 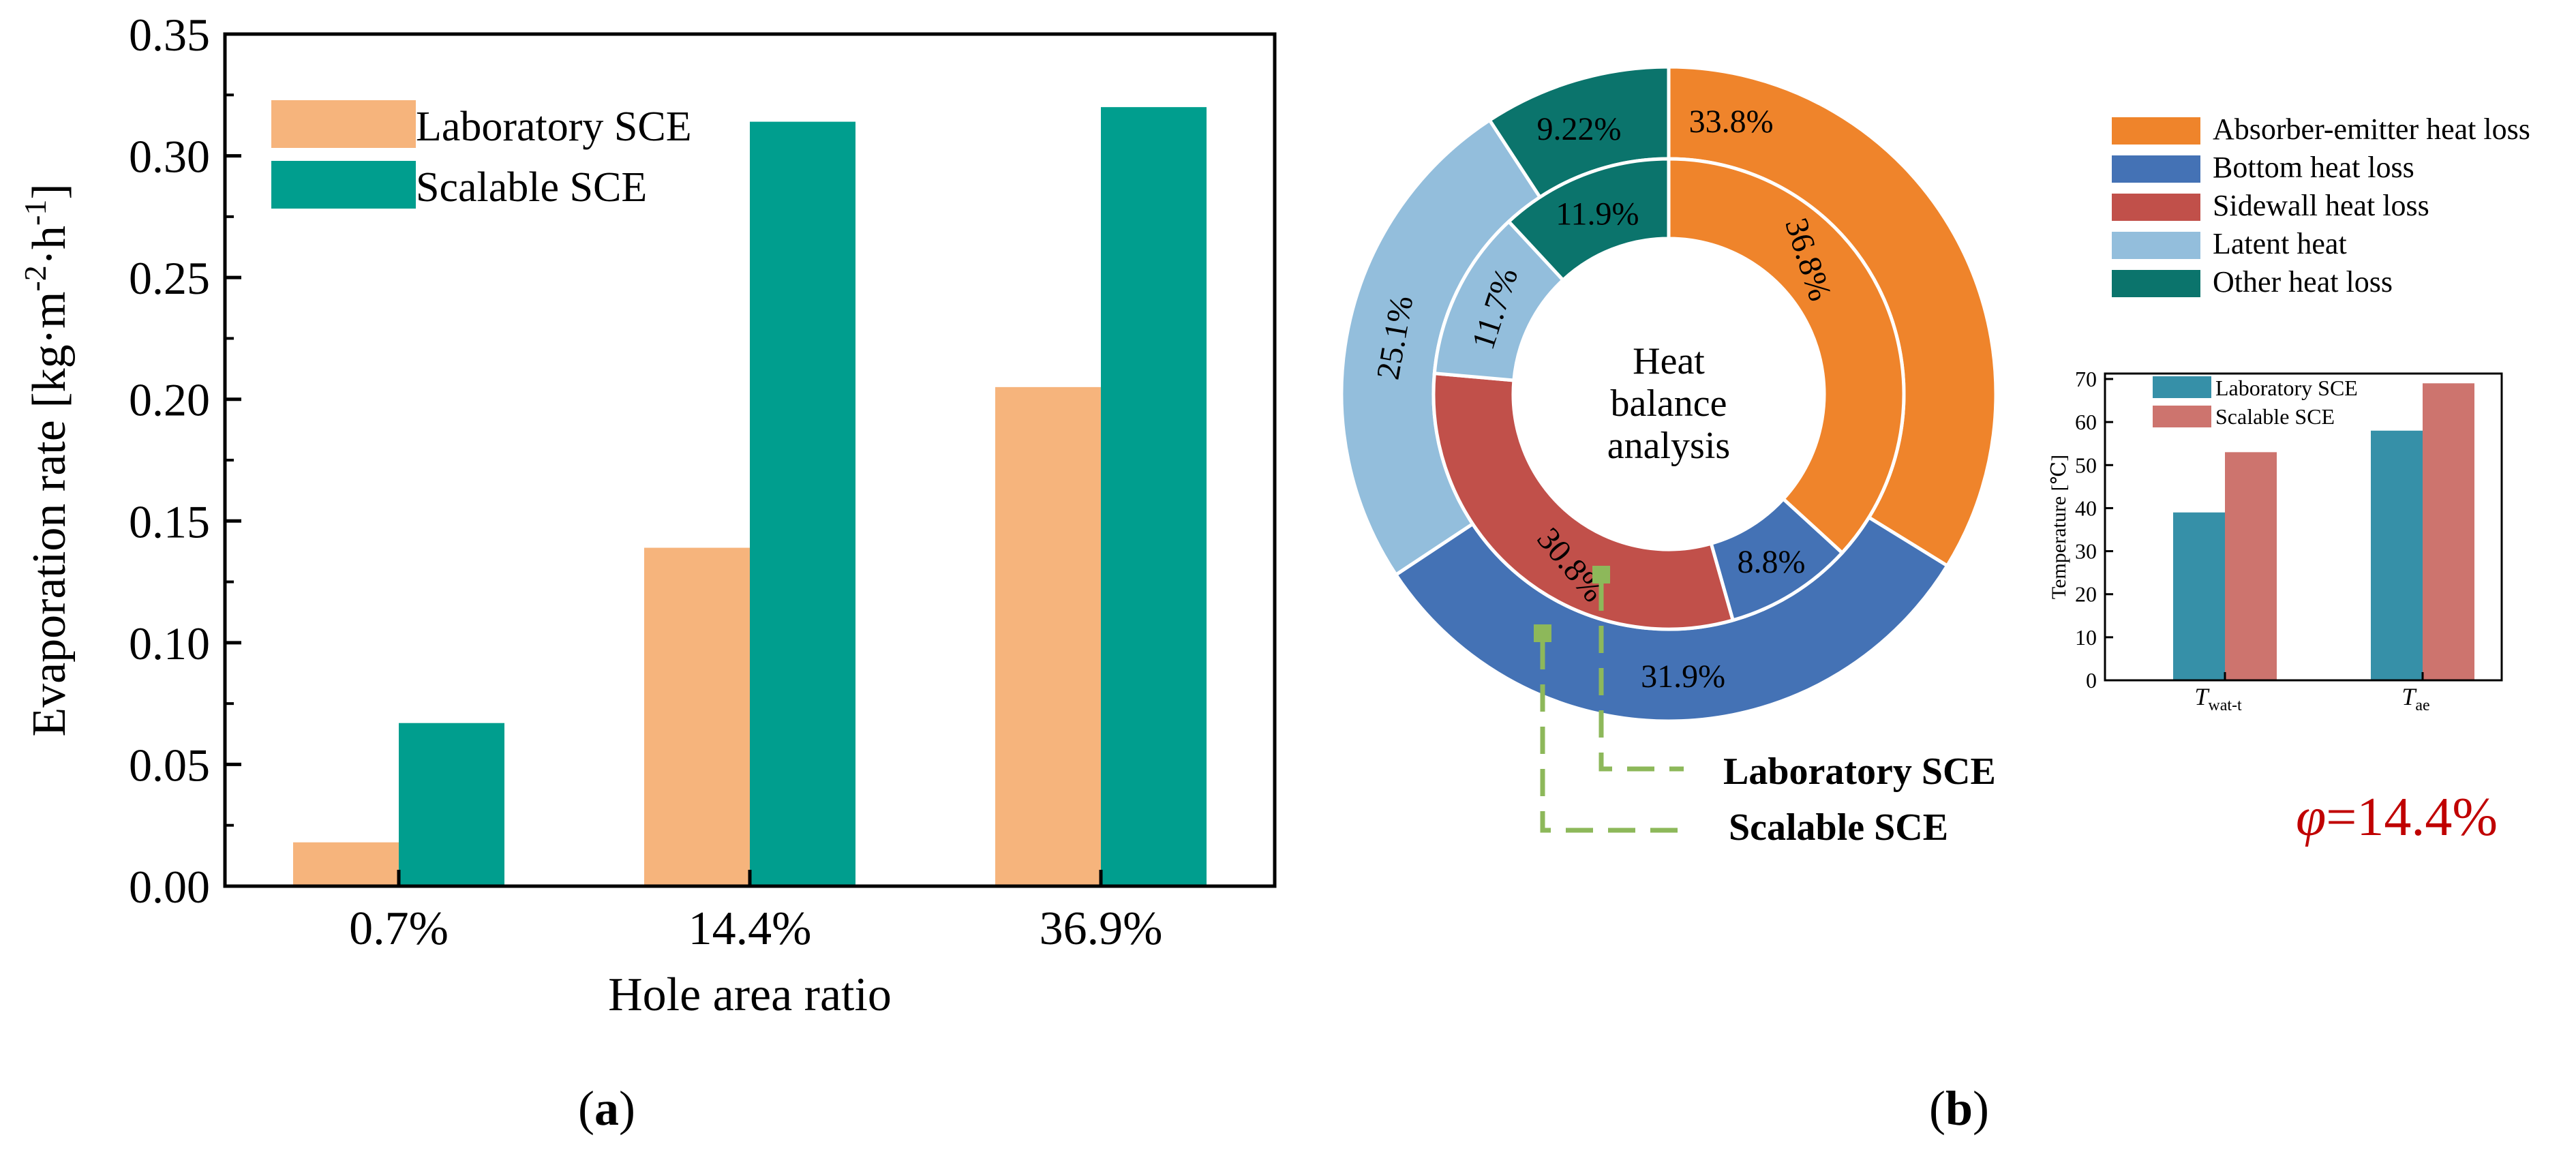 I want to click on legend: Laboratory SCE Scalable SCE, so click(x=482, y=155).